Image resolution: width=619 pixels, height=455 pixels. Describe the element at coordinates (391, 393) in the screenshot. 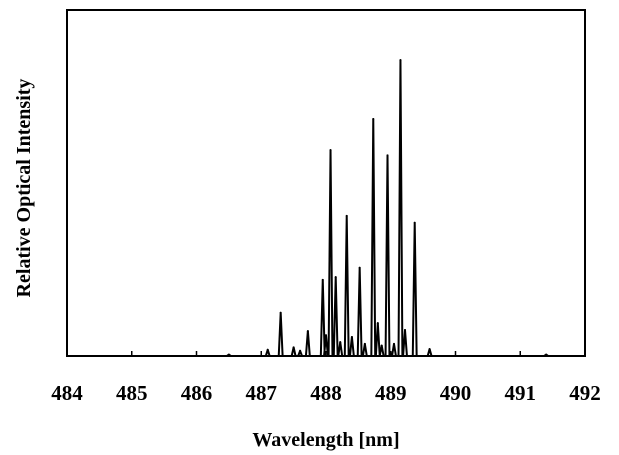

I see `x-tick-label-489: 489` at that location.